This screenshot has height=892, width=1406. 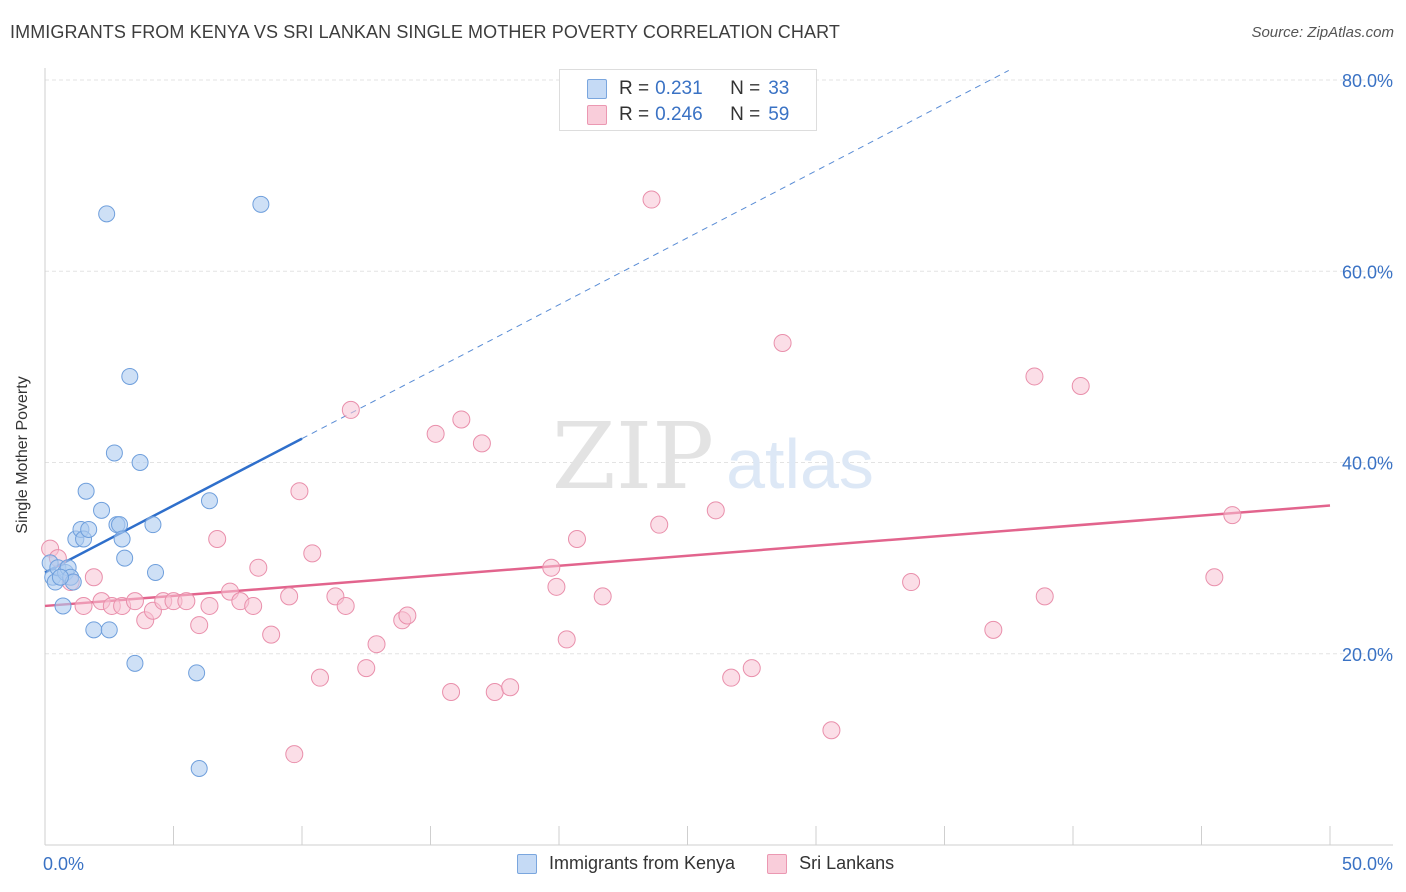 What do you see at coordinates (597, 115) in the screenshot?
I see `legend-swatch-srilanka` at bounding box center [597, 115].